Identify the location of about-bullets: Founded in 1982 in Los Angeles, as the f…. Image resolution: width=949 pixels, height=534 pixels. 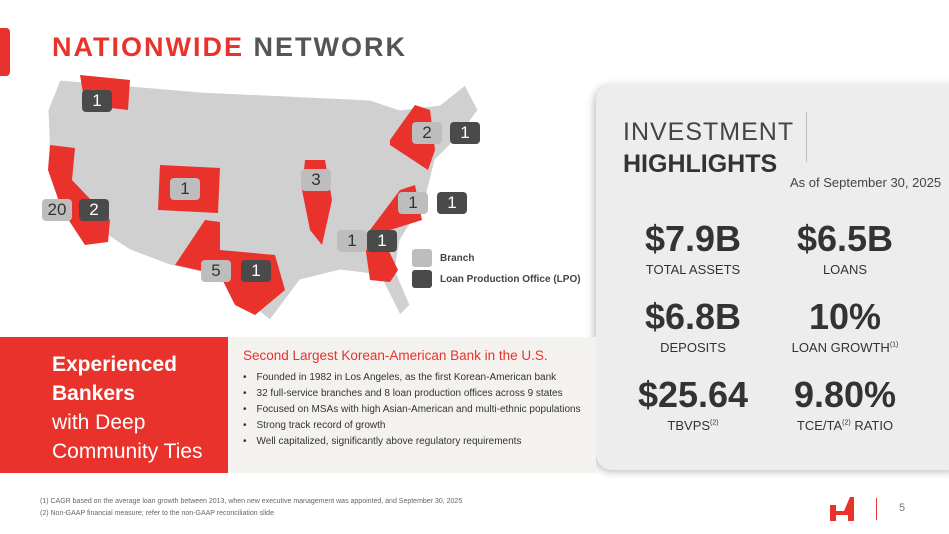
(412, 410).